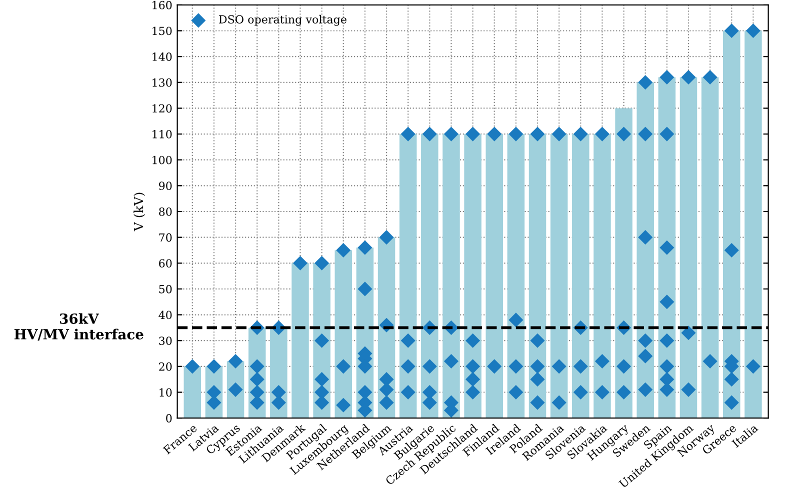 This screenshot has width=788, height=493. I want to click on y-tick-label: 10, so click(166, 392).